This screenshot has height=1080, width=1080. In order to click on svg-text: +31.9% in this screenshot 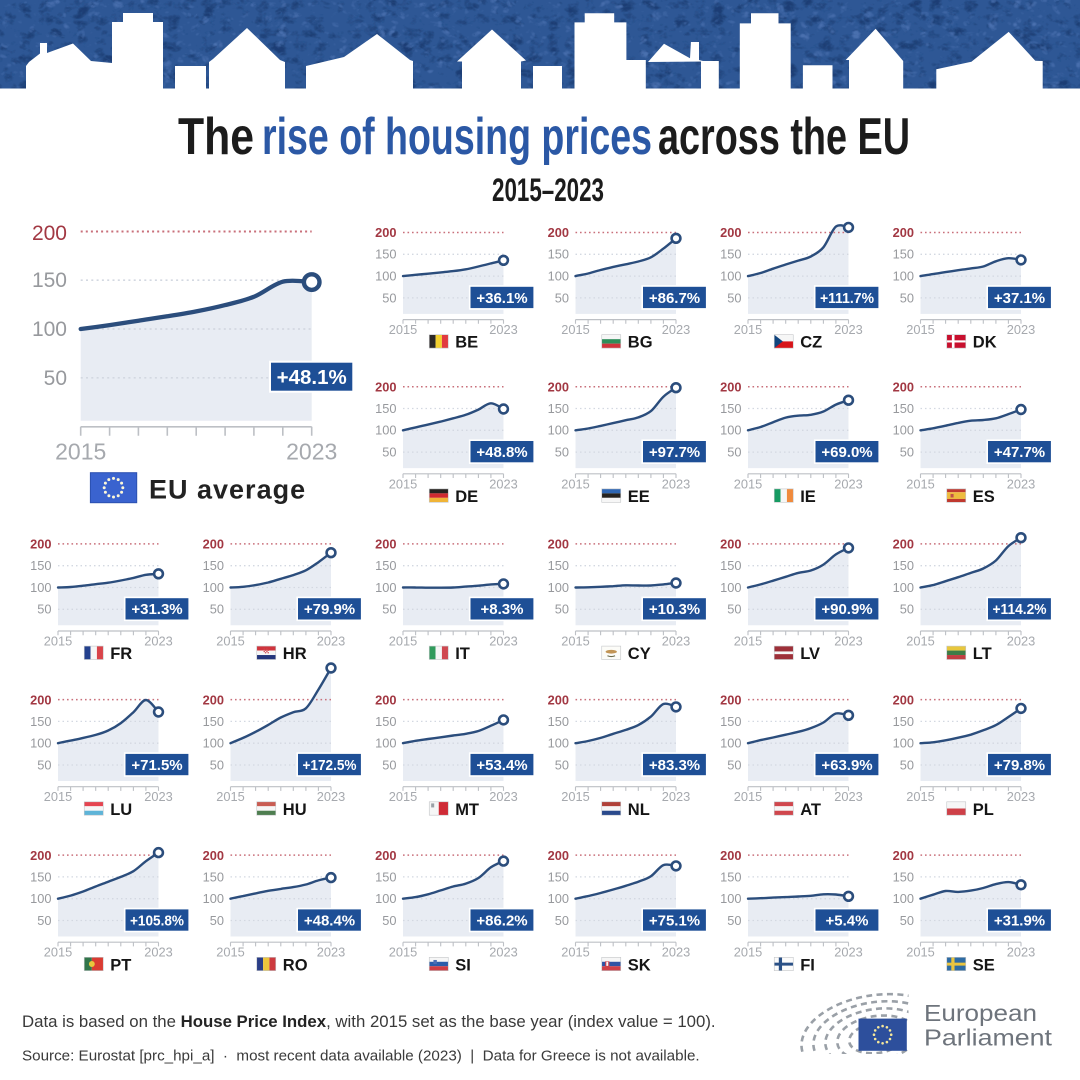, I will do `click(1019, 920)`.